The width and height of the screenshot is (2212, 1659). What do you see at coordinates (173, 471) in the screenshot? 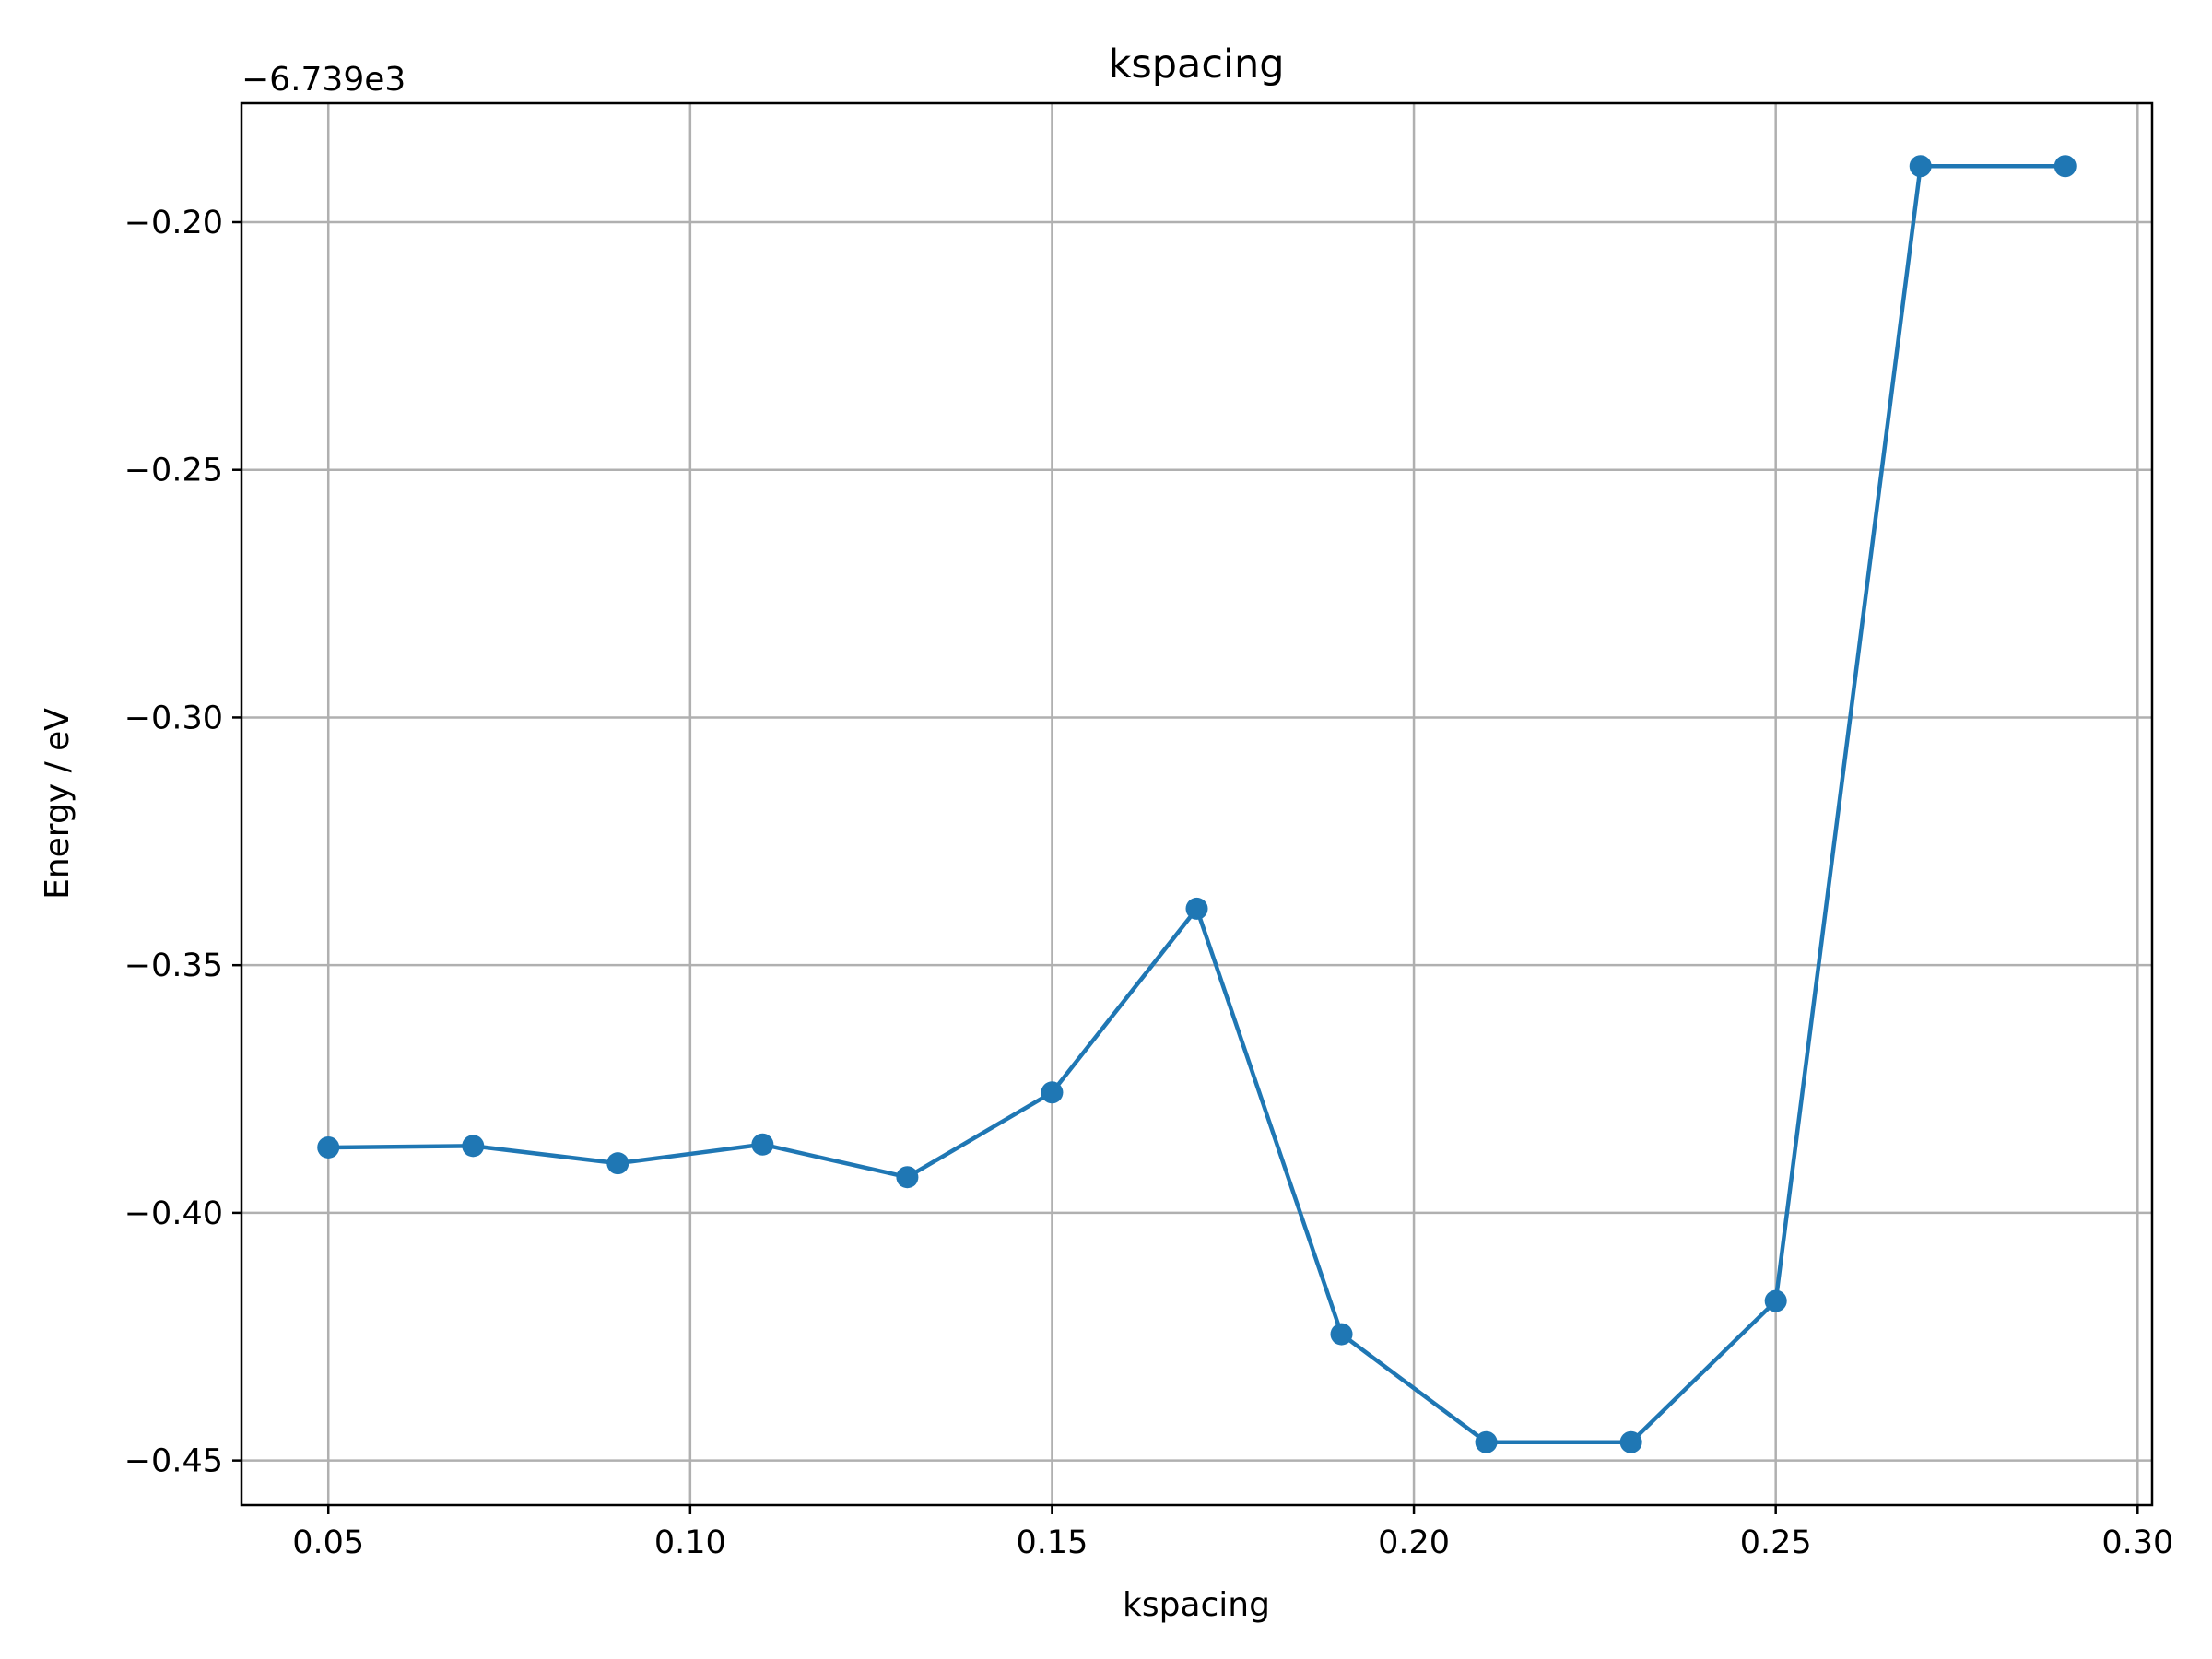
I see `y-tick-label: −0.25` at bounding box center [173, 471].